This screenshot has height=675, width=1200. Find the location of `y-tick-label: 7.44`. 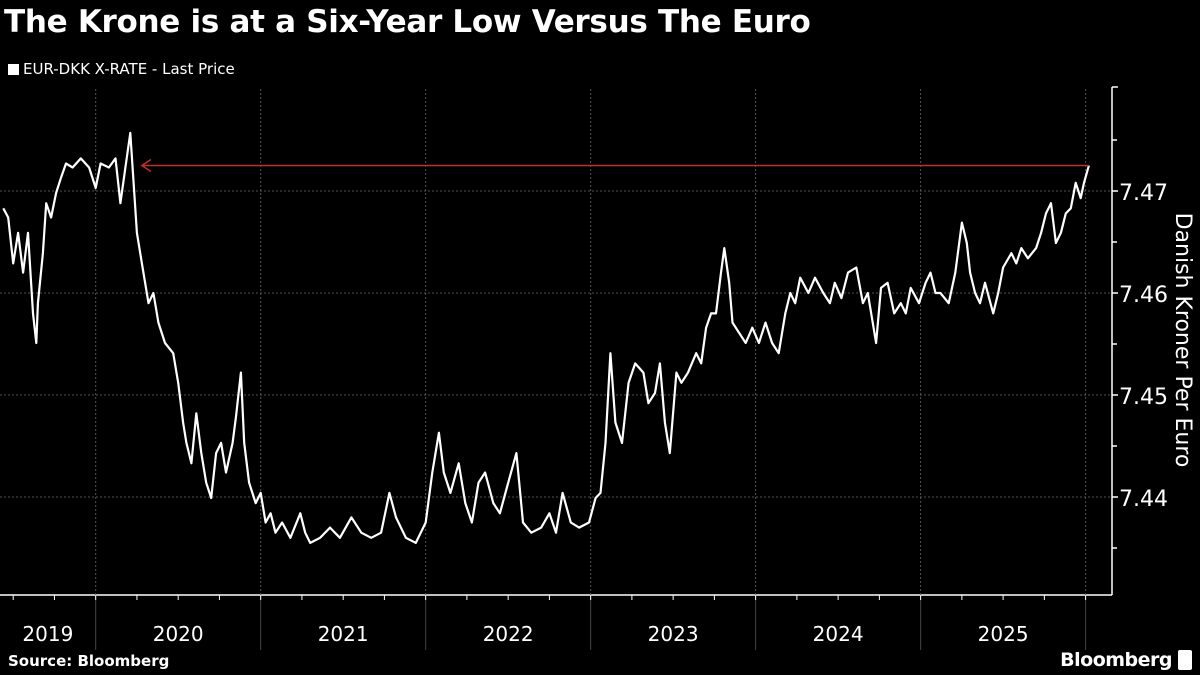

y-tick-label: 7.44 is located at coordinates (1143, 499).